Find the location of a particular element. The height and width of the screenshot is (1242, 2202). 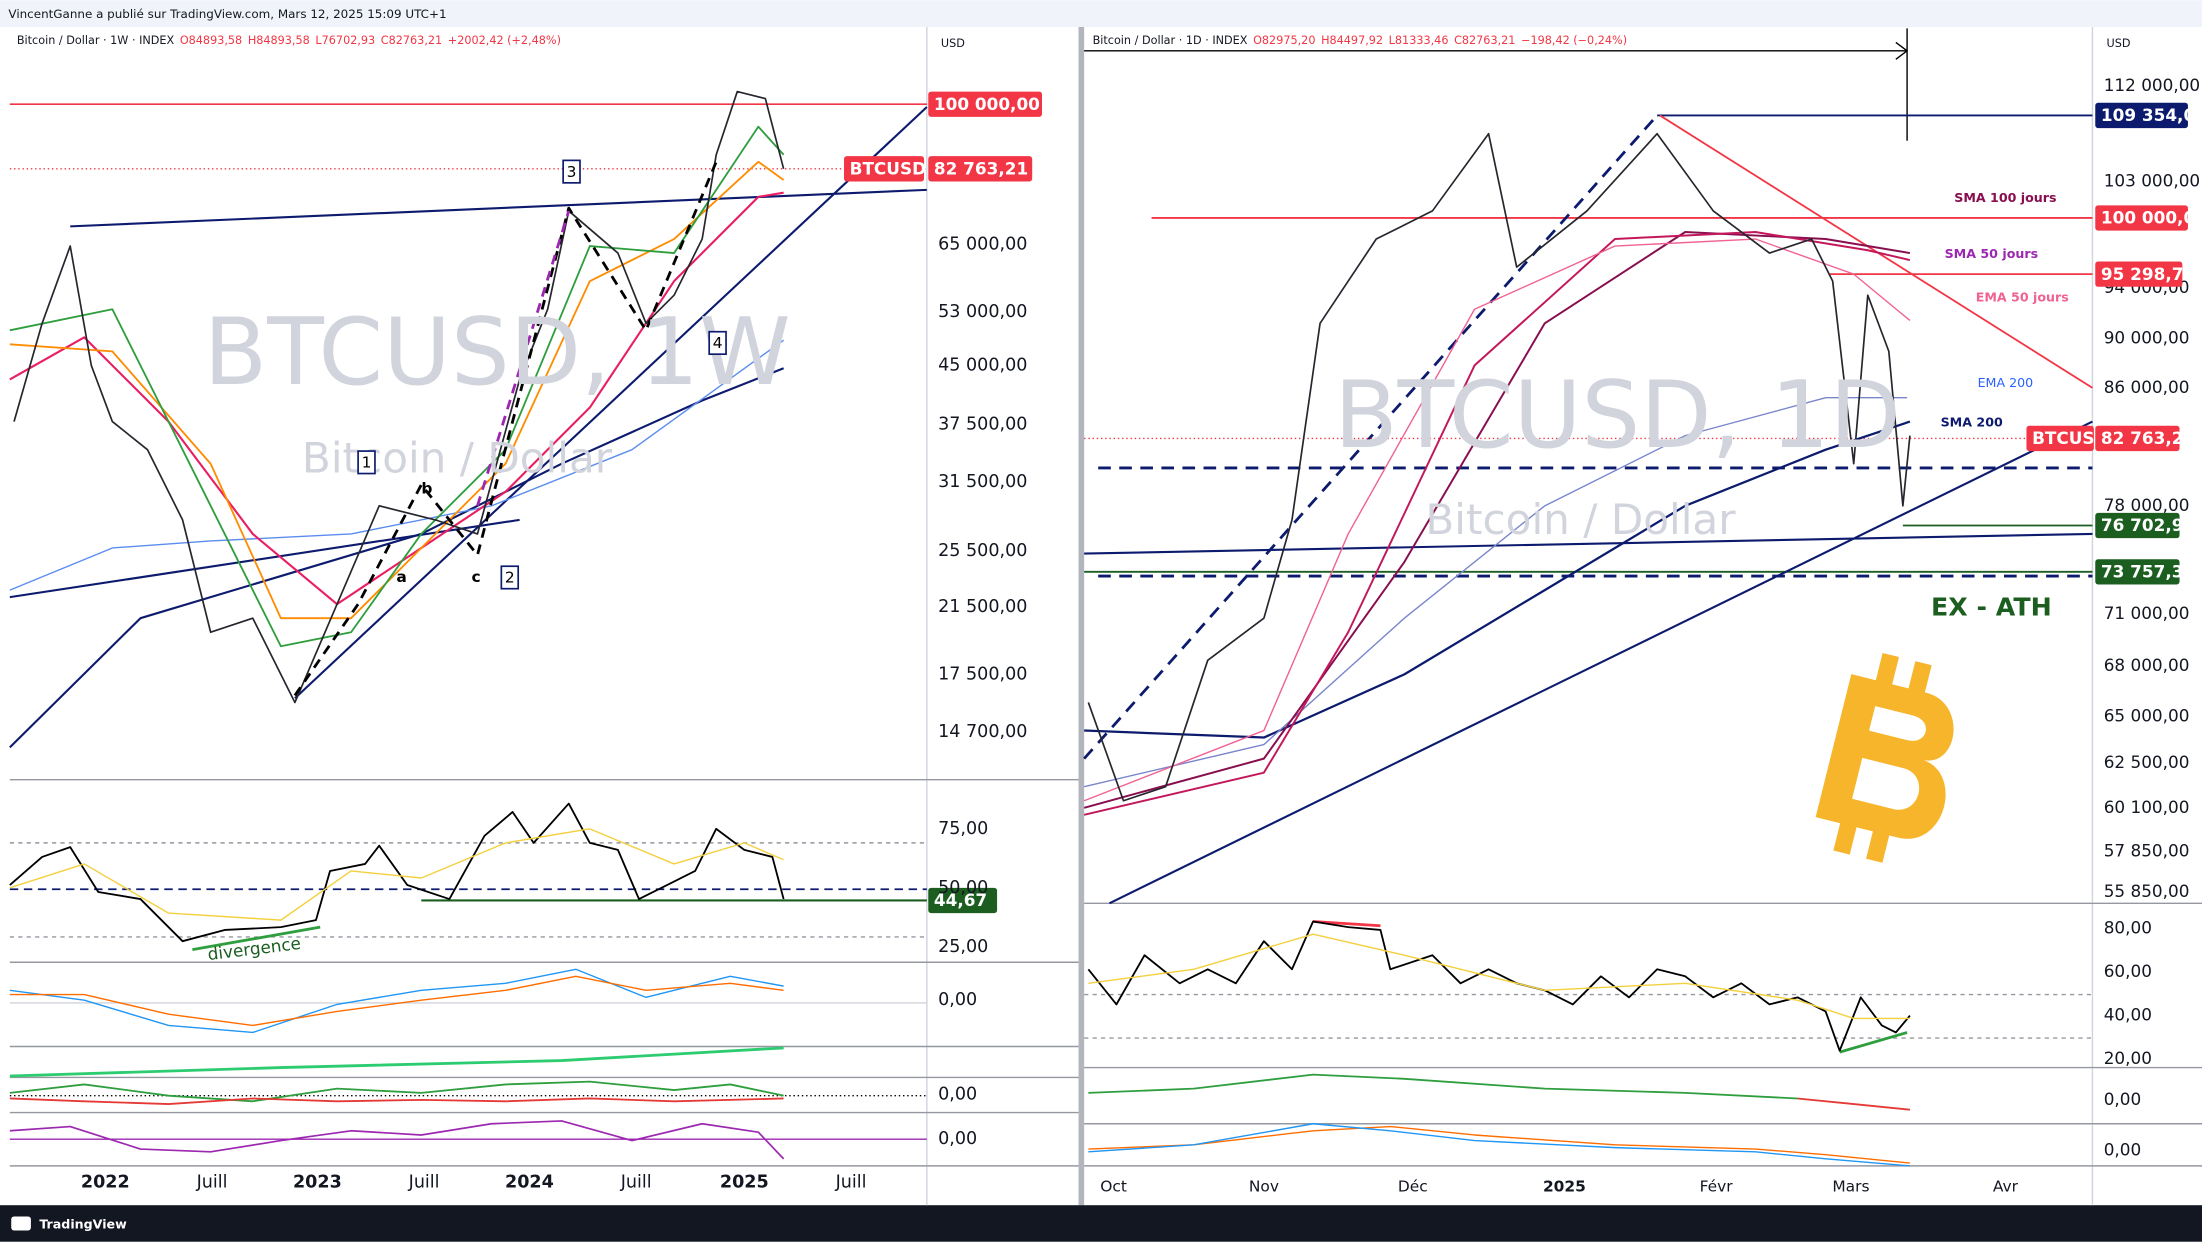

time-axis-label: Févr is located at coordinates (1717, 1186).